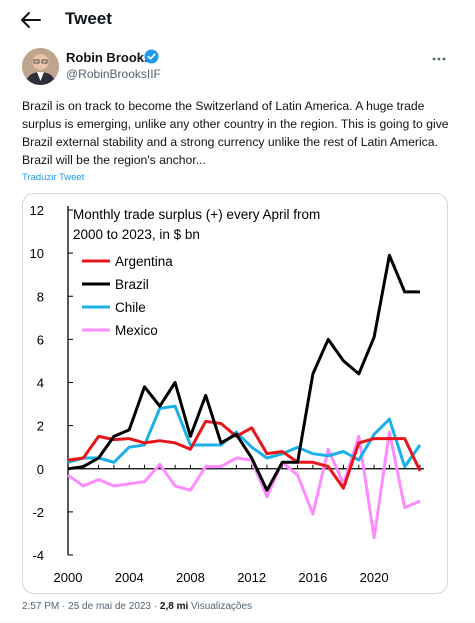 The height and width of the screenshot is (623, 475). Describe the element at coordinates (190, 577) in the screenshot. I see `x-tick-label: 2008` at that location.